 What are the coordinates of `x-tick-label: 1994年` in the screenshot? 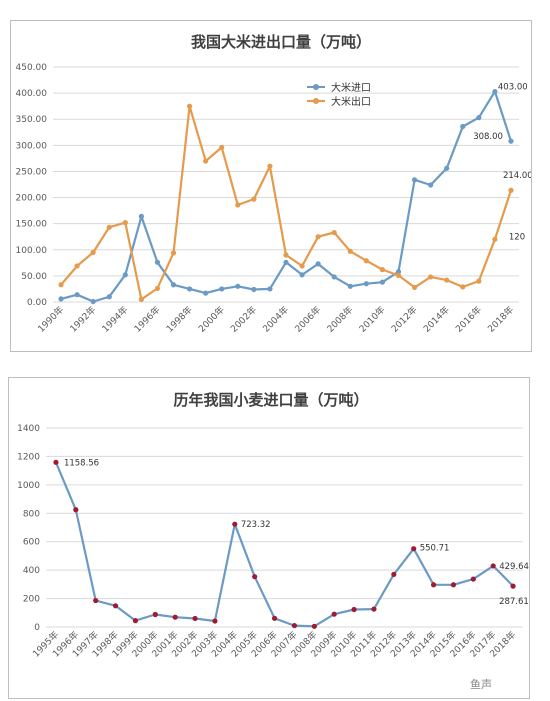 It's located at (114, 319).